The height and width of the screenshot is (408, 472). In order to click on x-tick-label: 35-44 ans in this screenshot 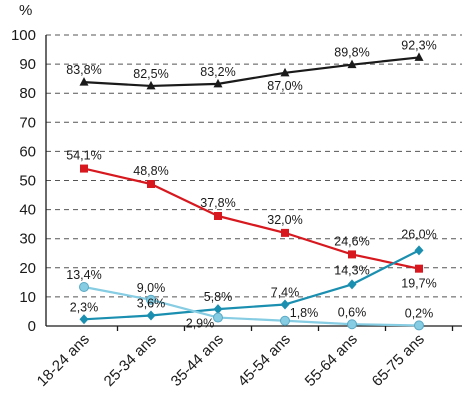, I will do `click(197, 360)`.